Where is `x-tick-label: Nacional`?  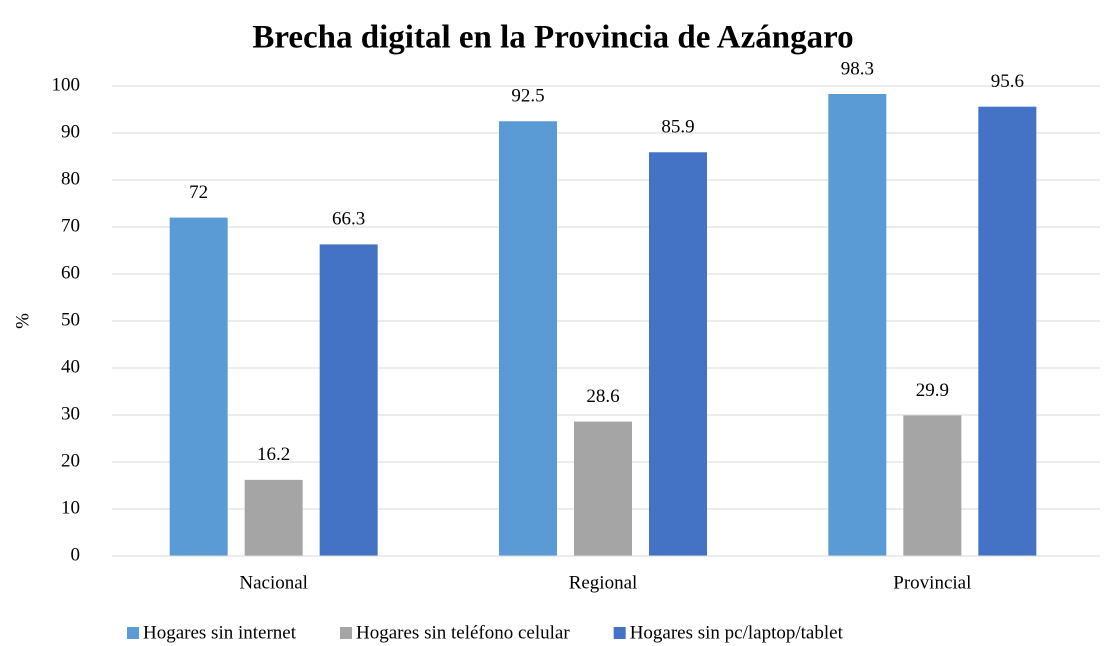
x-tick-label: Nacional is located at coordinates (273, 582).